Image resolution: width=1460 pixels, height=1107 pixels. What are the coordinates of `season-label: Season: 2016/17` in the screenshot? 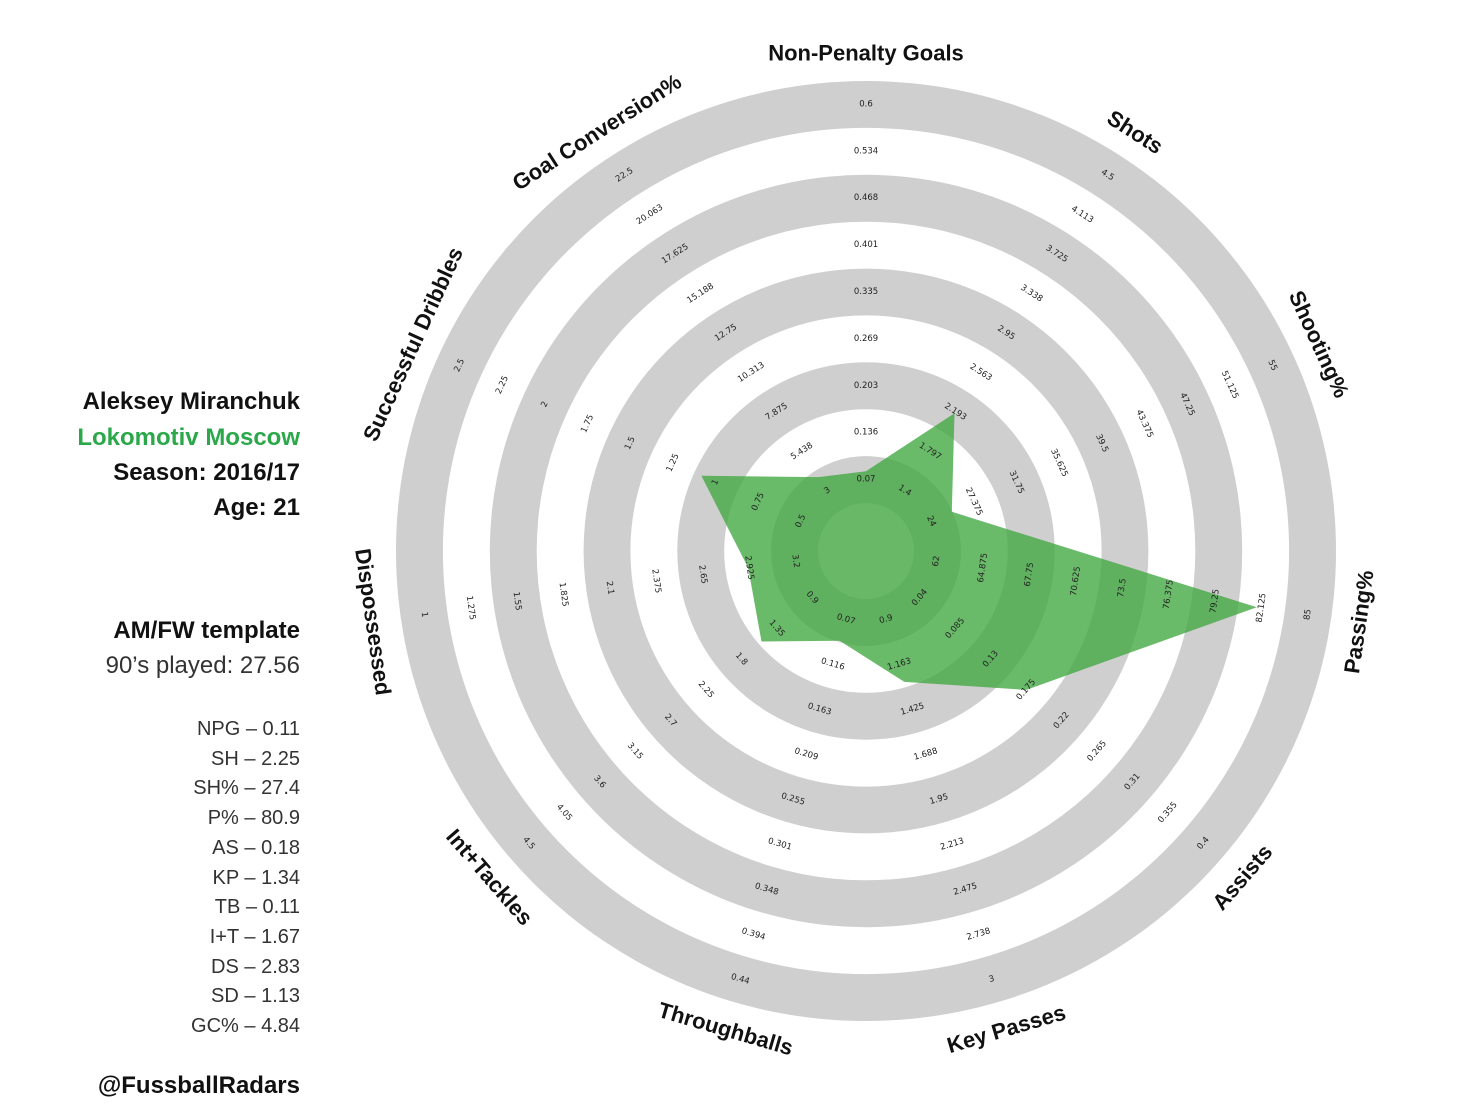 It's located at (206, 472).